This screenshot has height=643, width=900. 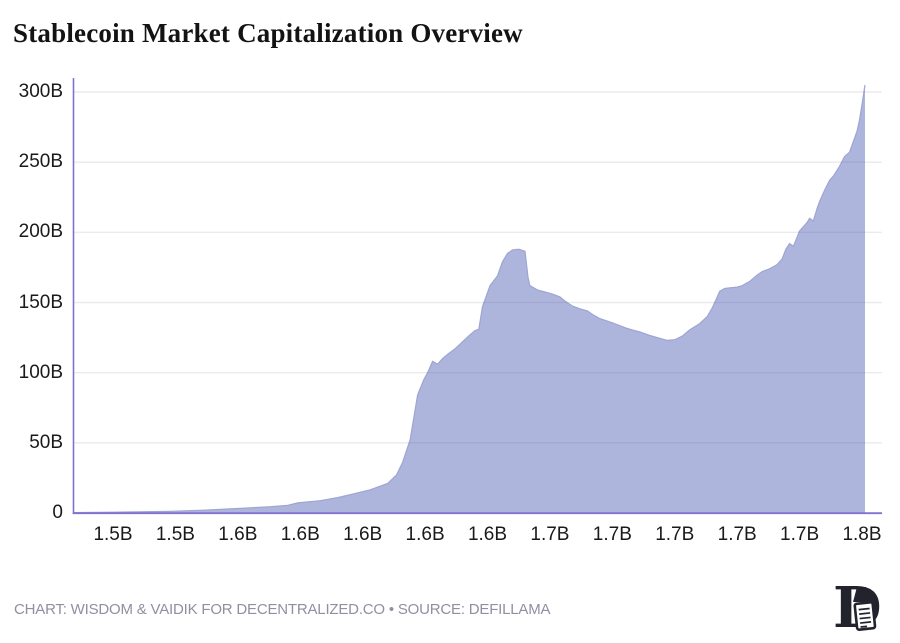 What do you see at coordinates (40, 162) in the screenshot?
I see `y-tick-label: 250B` at bounding box center [40, 162].